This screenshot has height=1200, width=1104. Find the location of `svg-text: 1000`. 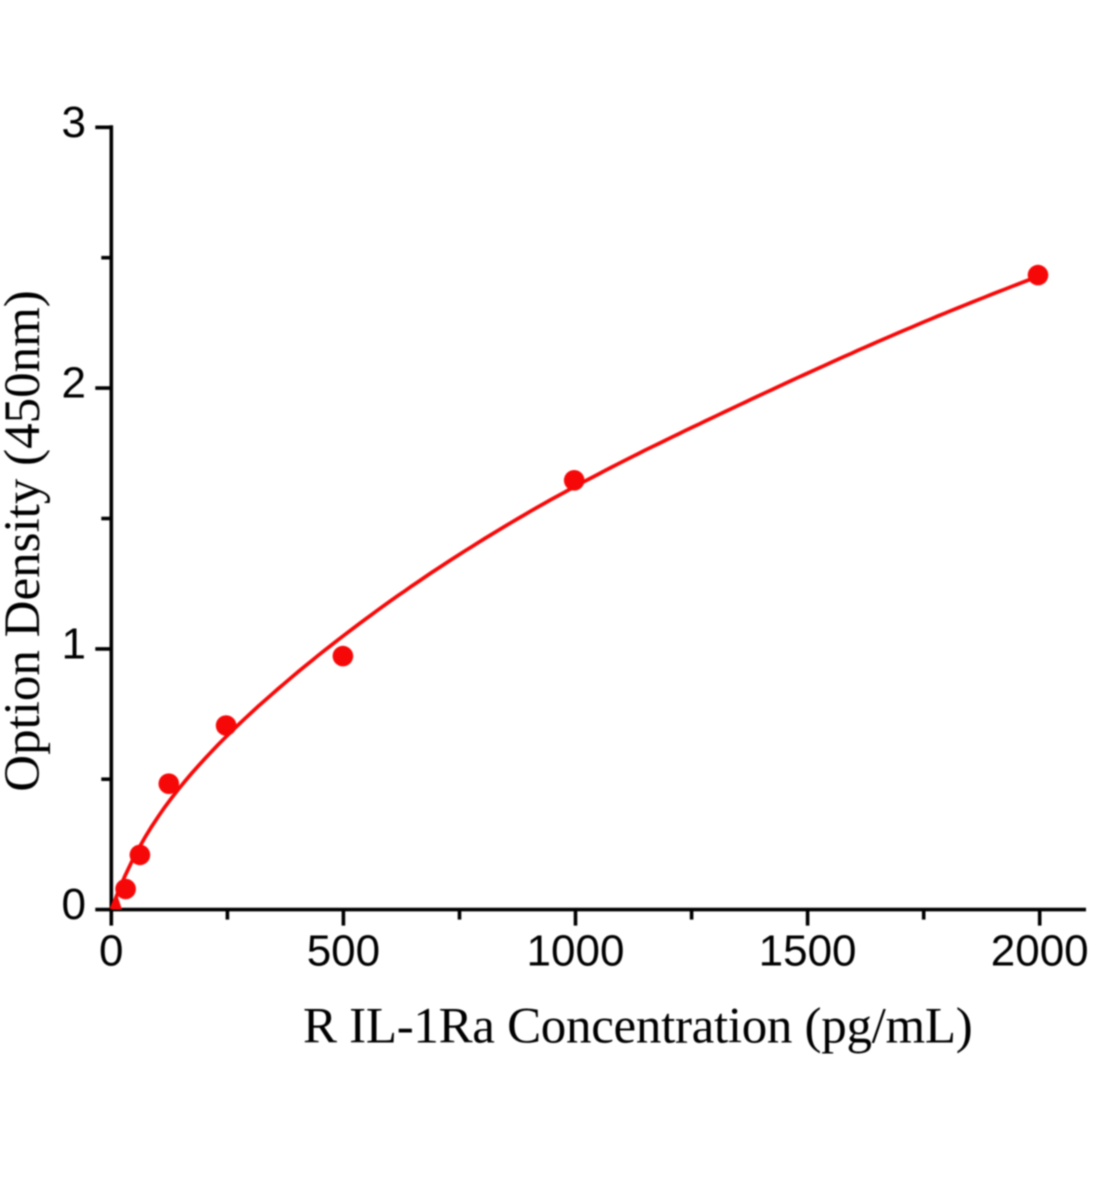

svg-text: 1000 is located at coordinates (576, 951).